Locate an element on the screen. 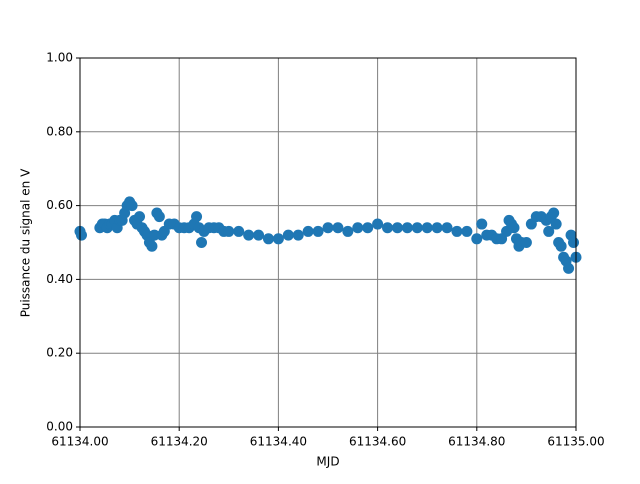 Image resolution: width=640 pixels, height=484 pixels. x-tick-label: 61134.00 is located at coordinates (79, 442).